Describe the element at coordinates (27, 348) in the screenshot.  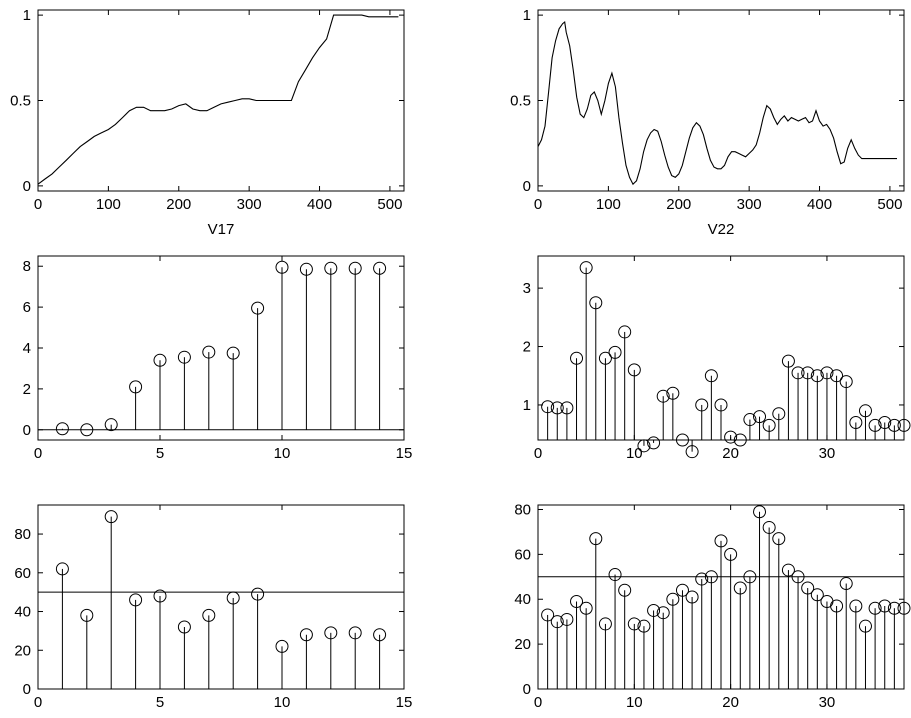
I see `y-tick-label: 4` at that location.